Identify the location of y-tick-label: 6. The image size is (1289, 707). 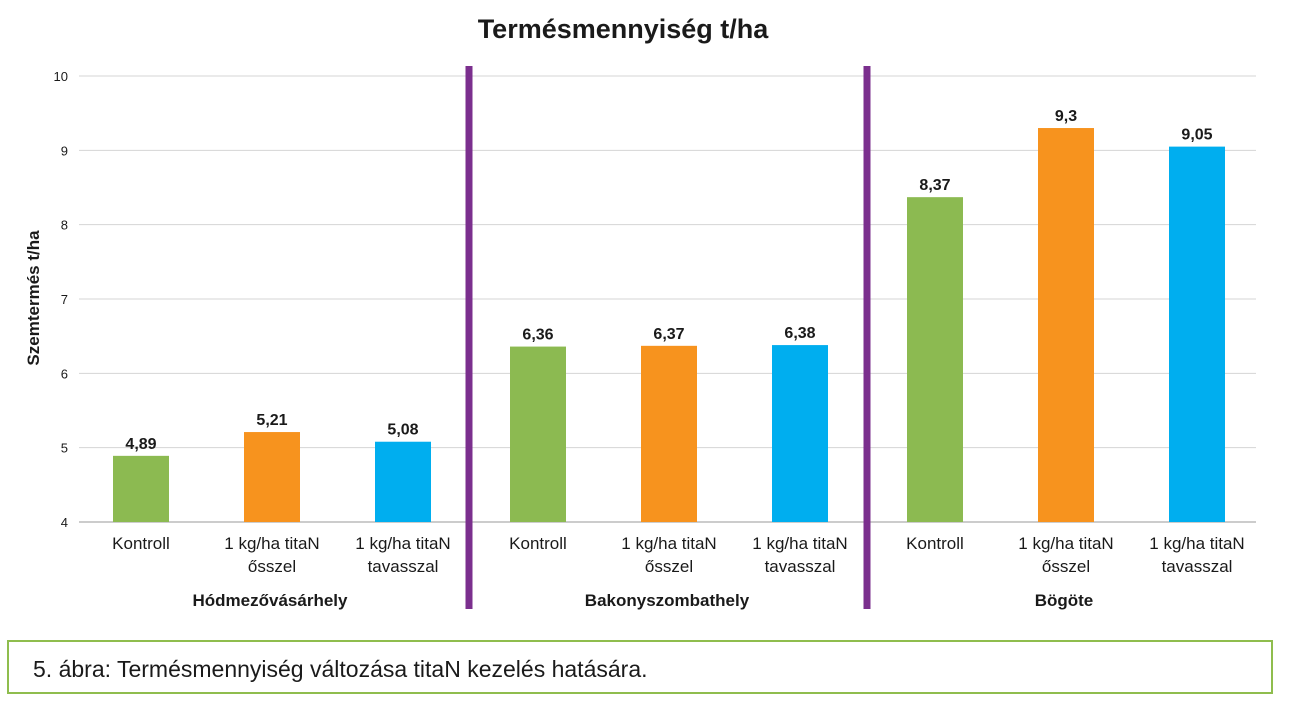
(64, 373).